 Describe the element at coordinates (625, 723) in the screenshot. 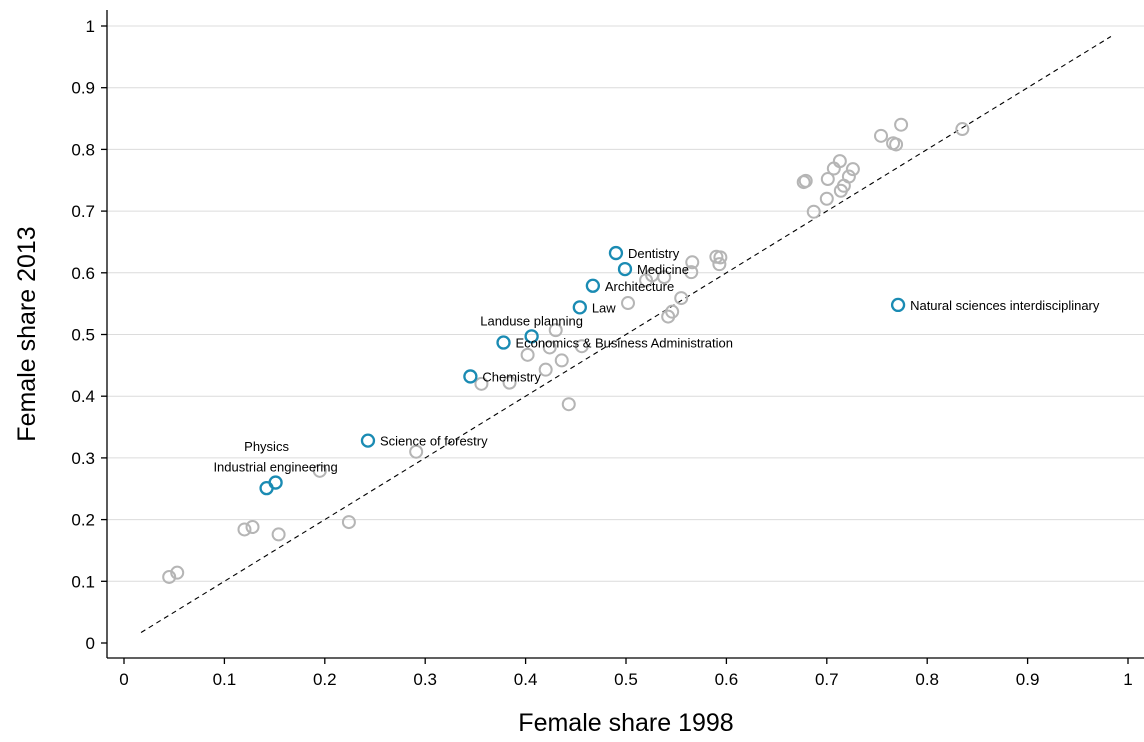

I see `x-axis-title: Female share 1998` at that location.